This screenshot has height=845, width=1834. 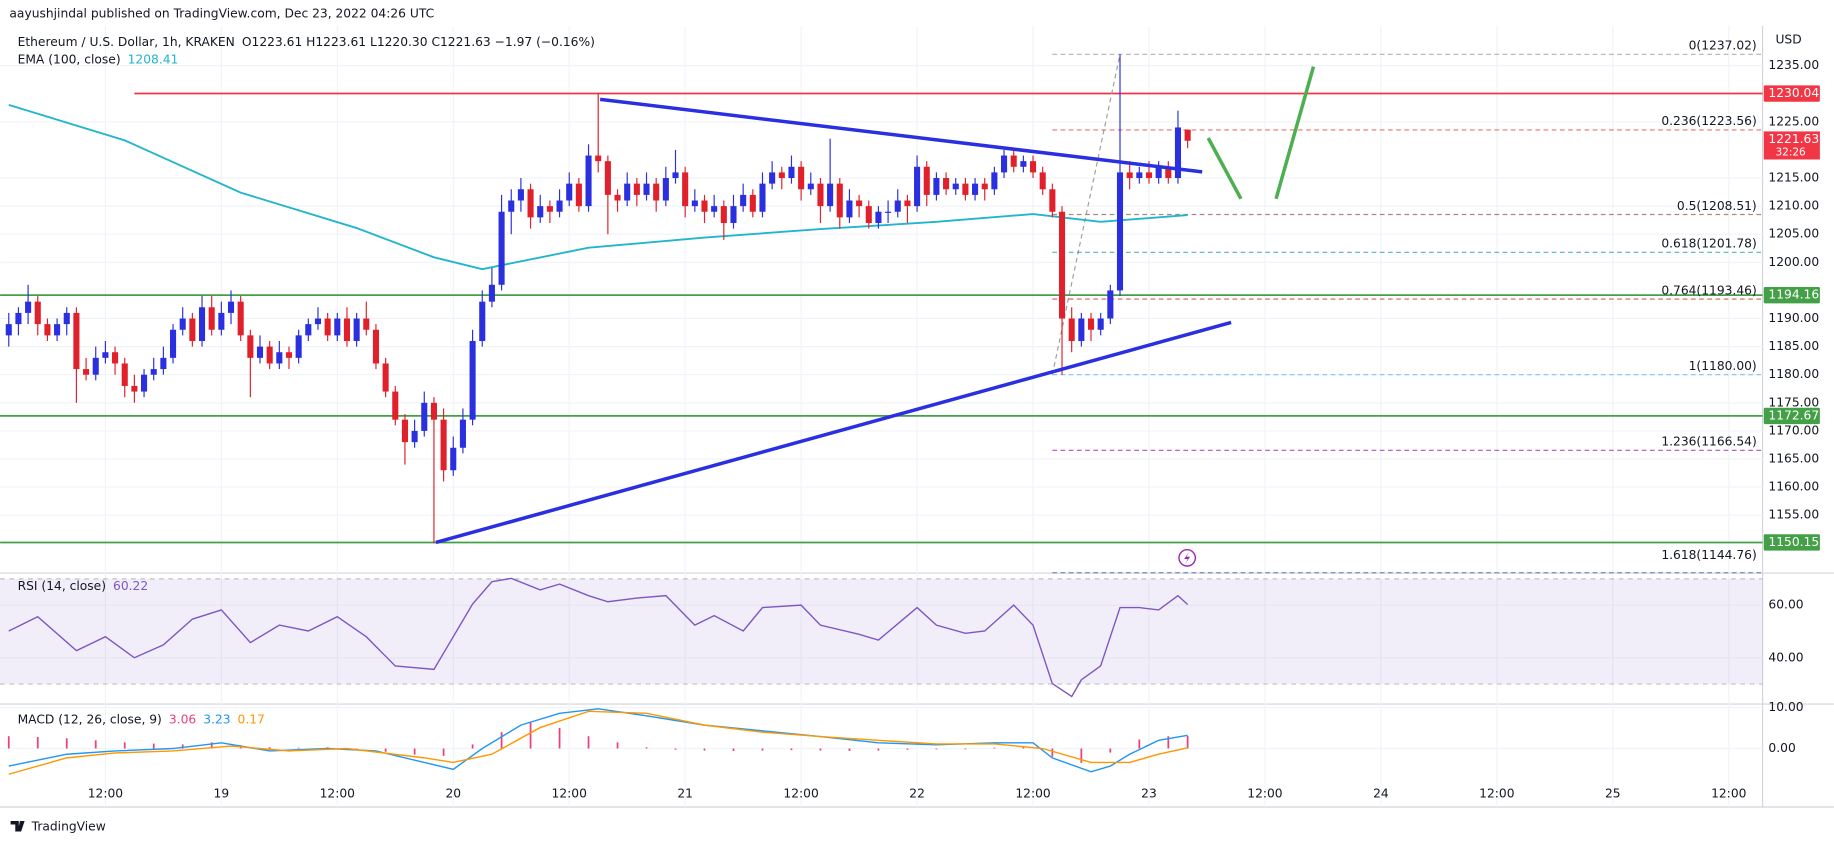 What do you see at coordinates (1708, 244) in the screenshot?
I see `fib-label: 0.618(1201.78)` at bounding box center [1708, 244].